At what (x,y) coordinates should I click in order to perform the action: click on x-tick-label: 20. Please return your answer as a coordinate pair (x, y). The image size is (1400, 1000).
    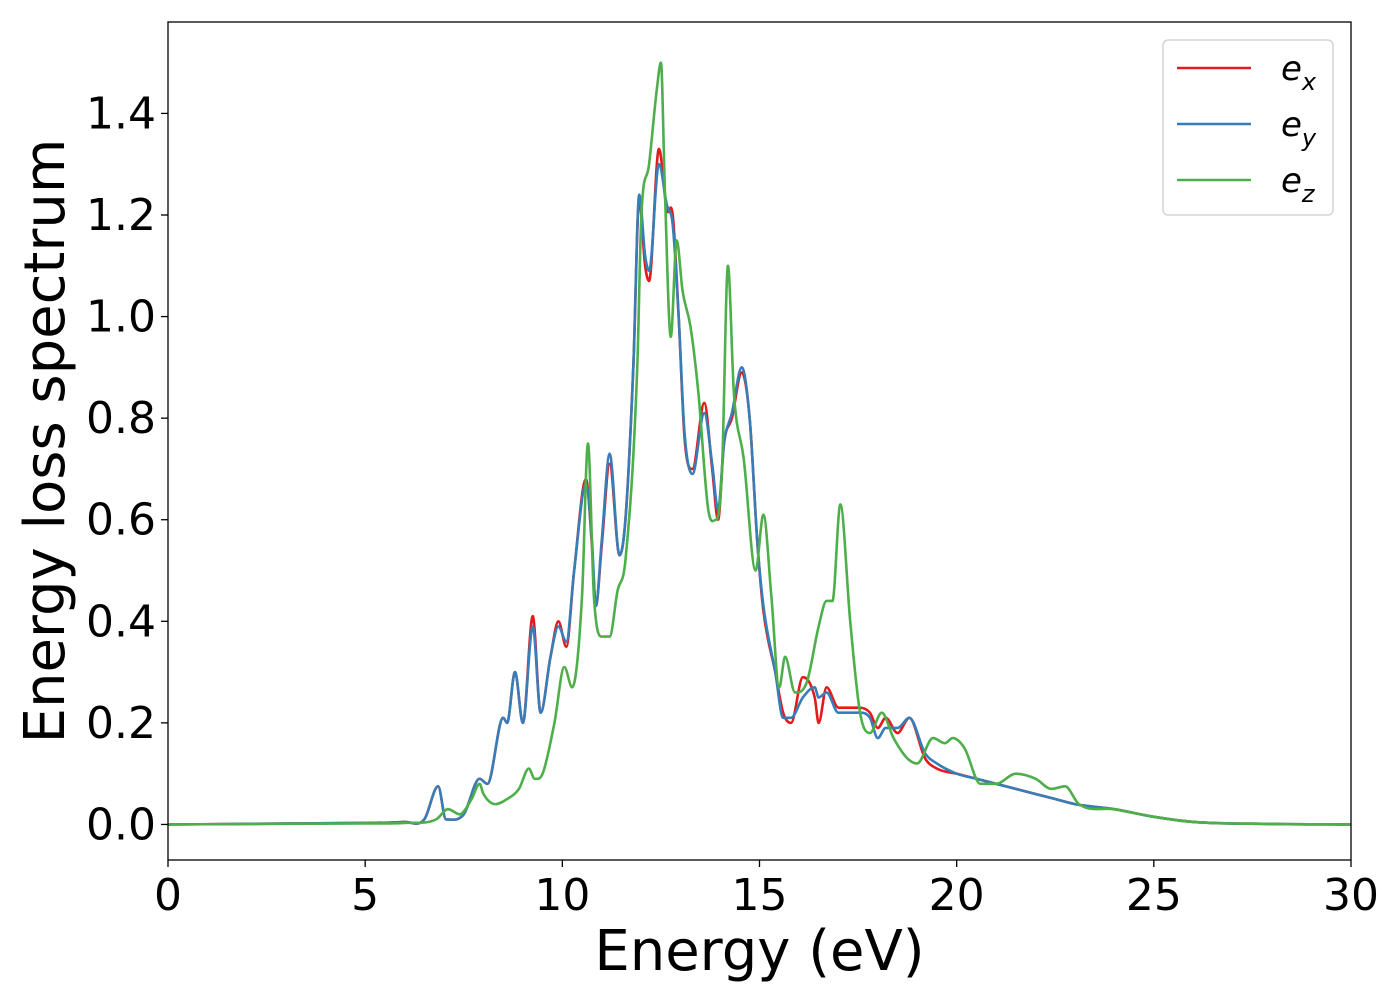
    Looking at the image, I should click on (957, 895).